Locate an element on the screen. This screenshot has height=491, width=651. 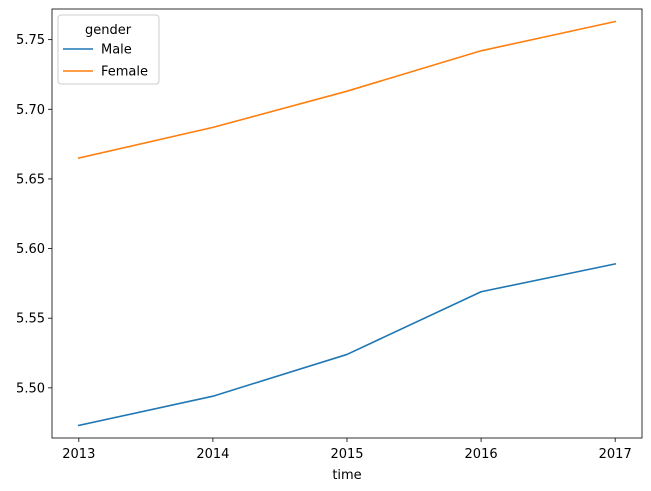
x-tick-label: 2014 is located at coordinates (212, 454).